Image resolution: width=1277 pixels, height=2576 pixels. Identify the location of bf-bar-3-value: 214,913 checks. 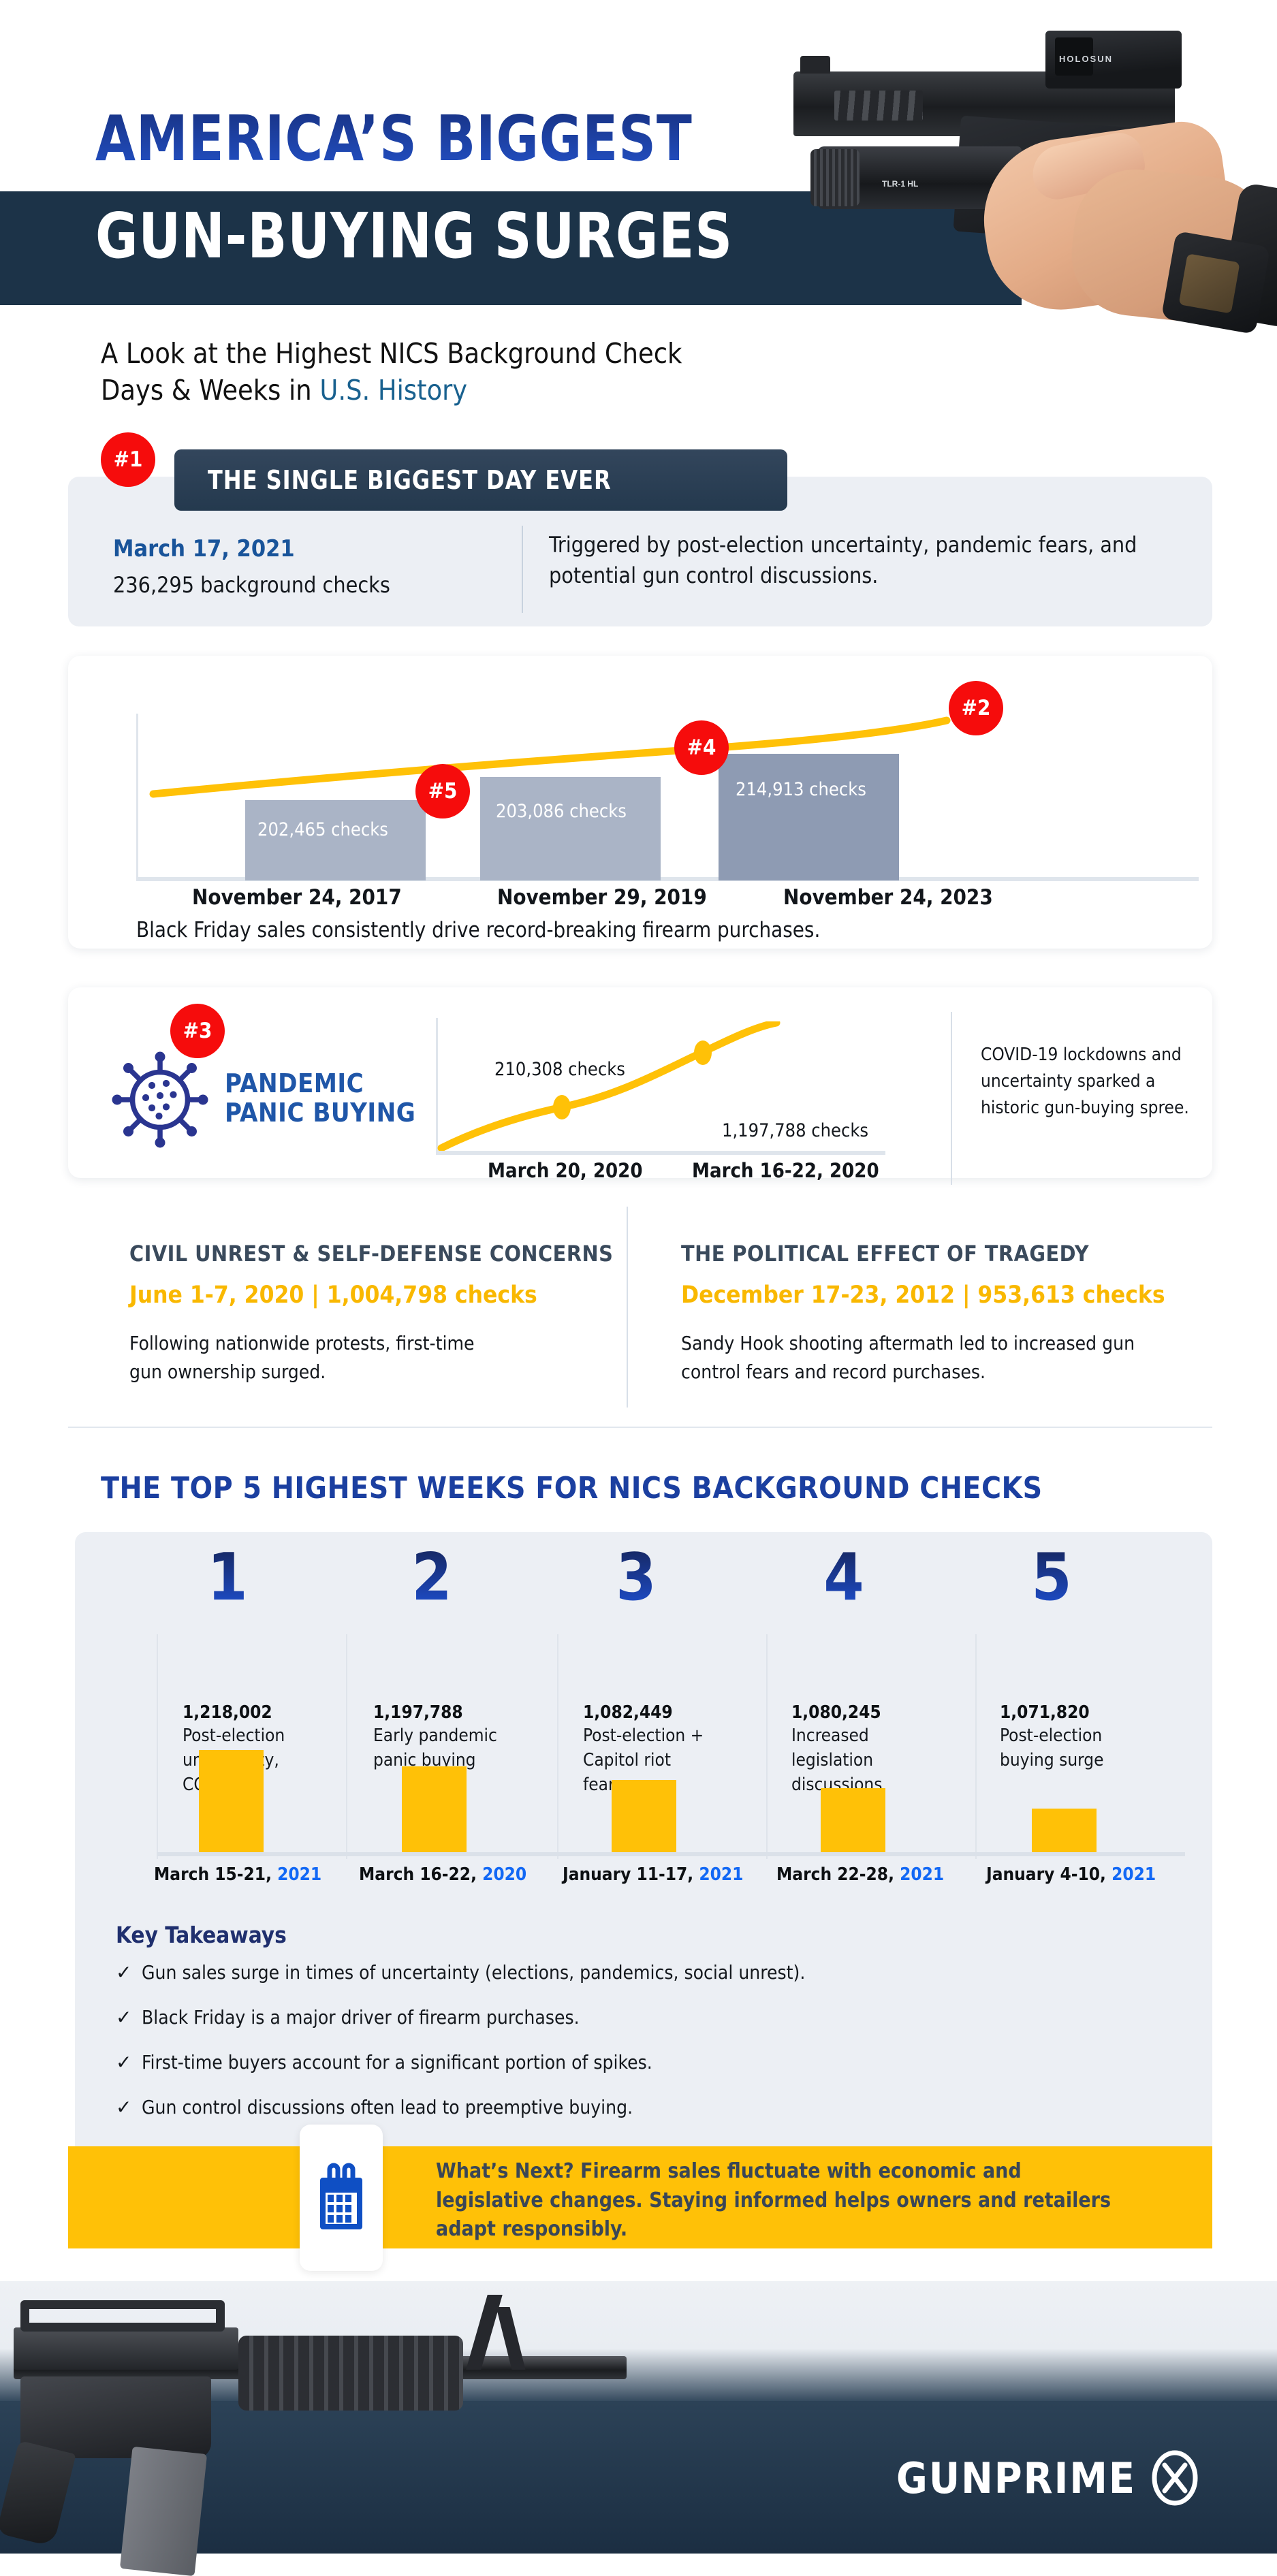
(801, 789).